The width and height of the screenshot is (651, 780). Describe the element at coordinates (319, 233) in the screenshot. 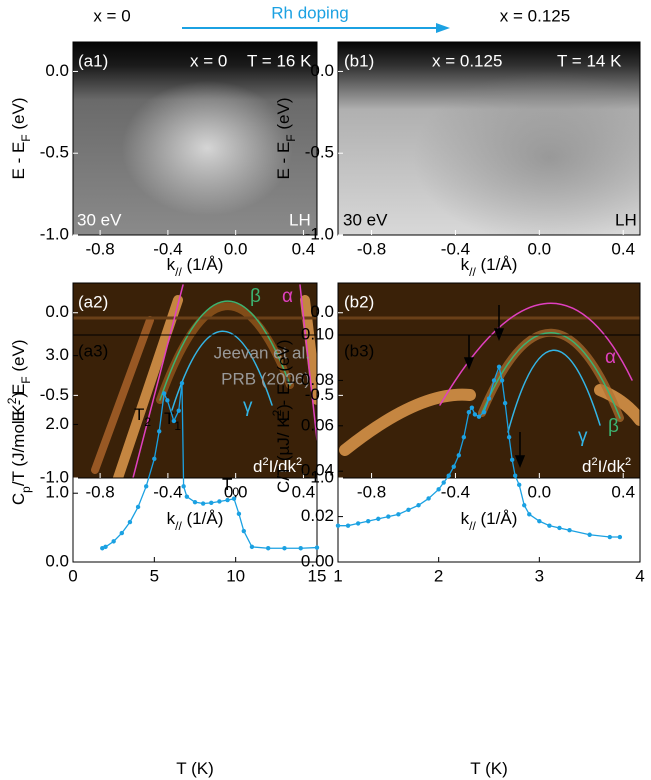

I see `y-tick-label: -1.0` at that location.